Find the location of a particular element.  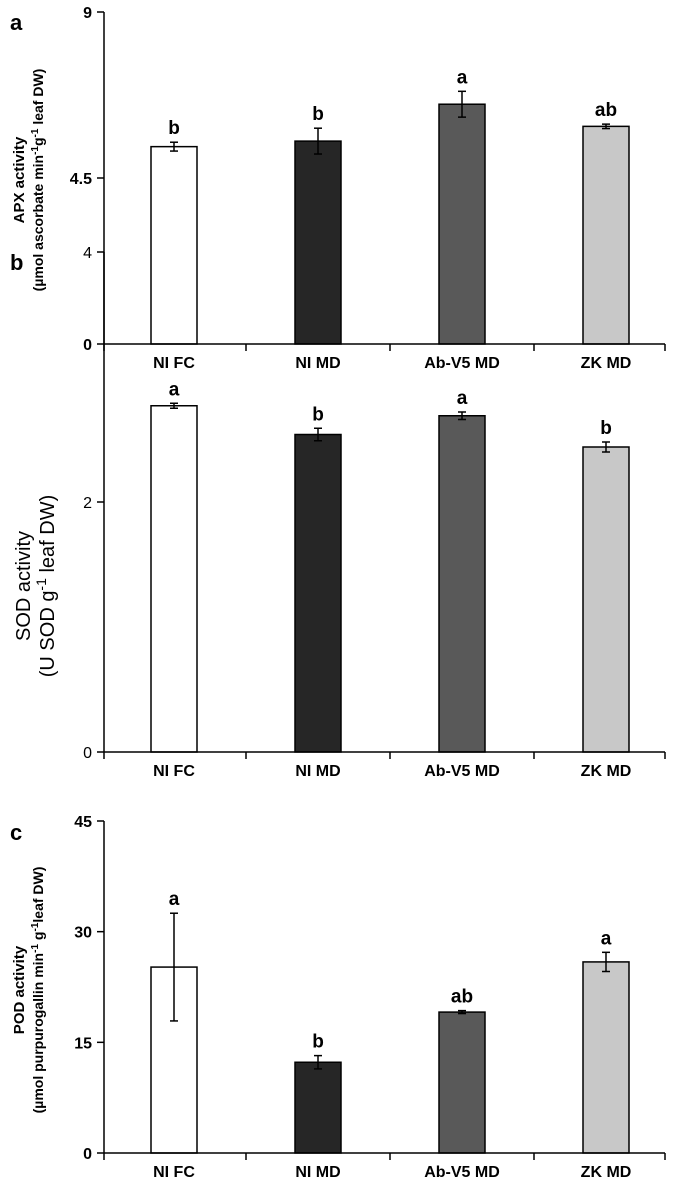

panel-a-y-axis-title: APX activity is located at coordinates (19, 179).